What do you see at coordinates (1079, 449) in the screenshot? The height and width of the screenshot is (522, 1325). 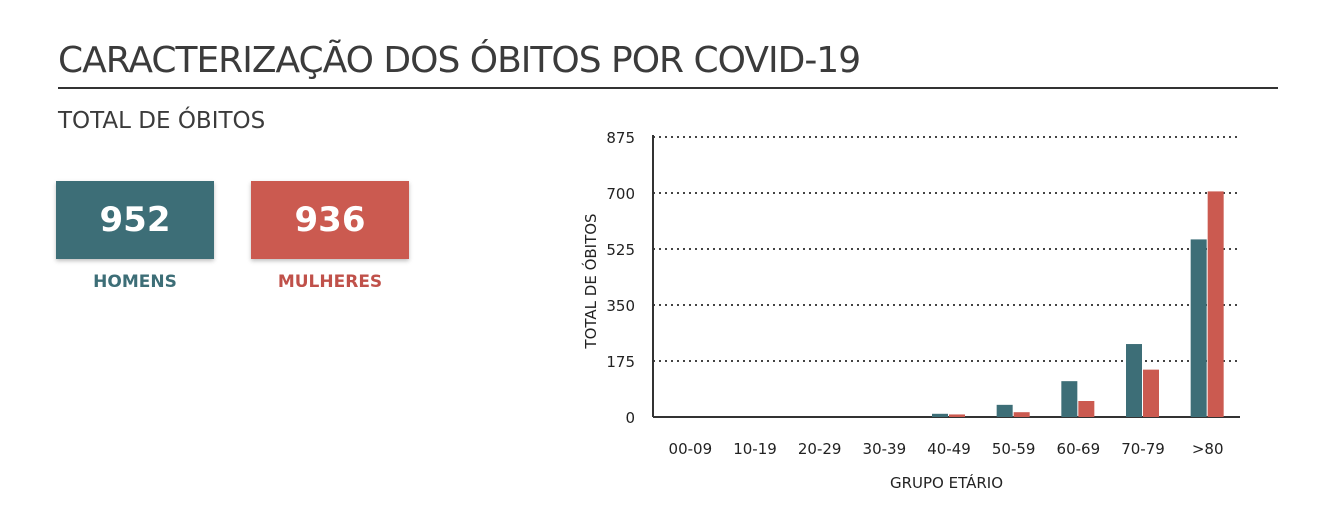 I see `x-tick-label: 60-69` at bounding box center [1079, 449].